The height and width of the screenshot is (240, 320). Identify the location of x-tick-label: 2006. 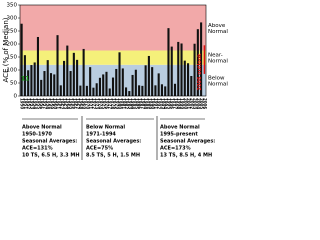
(204, 103).